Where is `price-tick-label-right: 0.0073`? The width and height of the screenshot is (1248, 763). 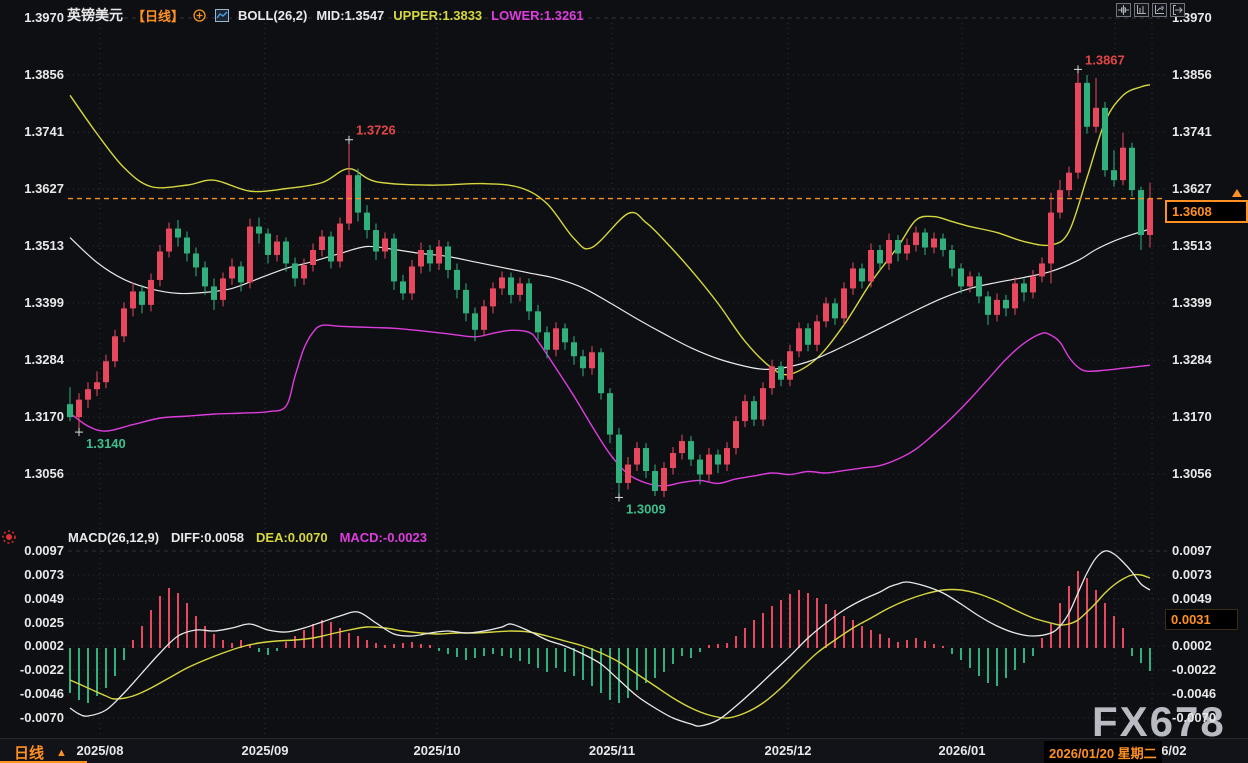
price-tick-label-right: 0.0073 is located at coordinates (1192, 574).